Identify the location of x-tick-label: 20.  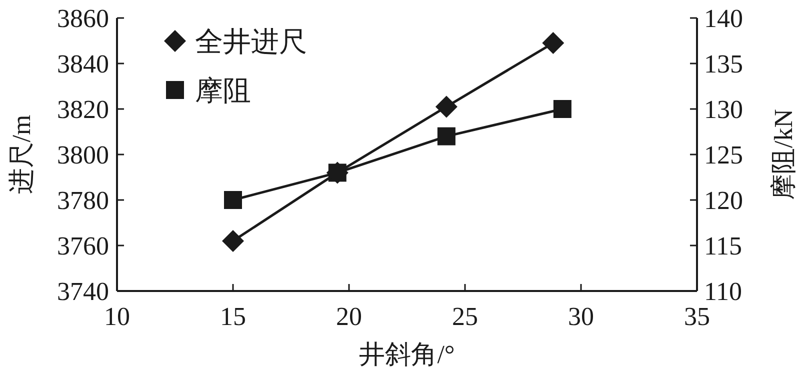
(349, 316).